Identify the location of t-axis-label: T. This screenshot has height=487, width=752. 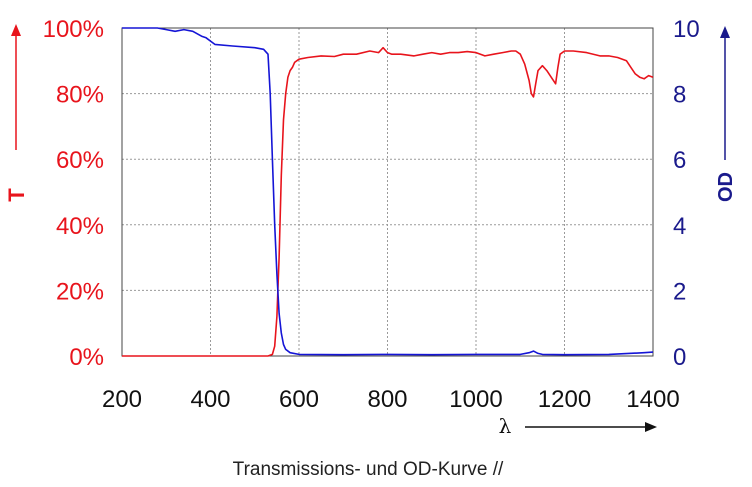
(16, 195).